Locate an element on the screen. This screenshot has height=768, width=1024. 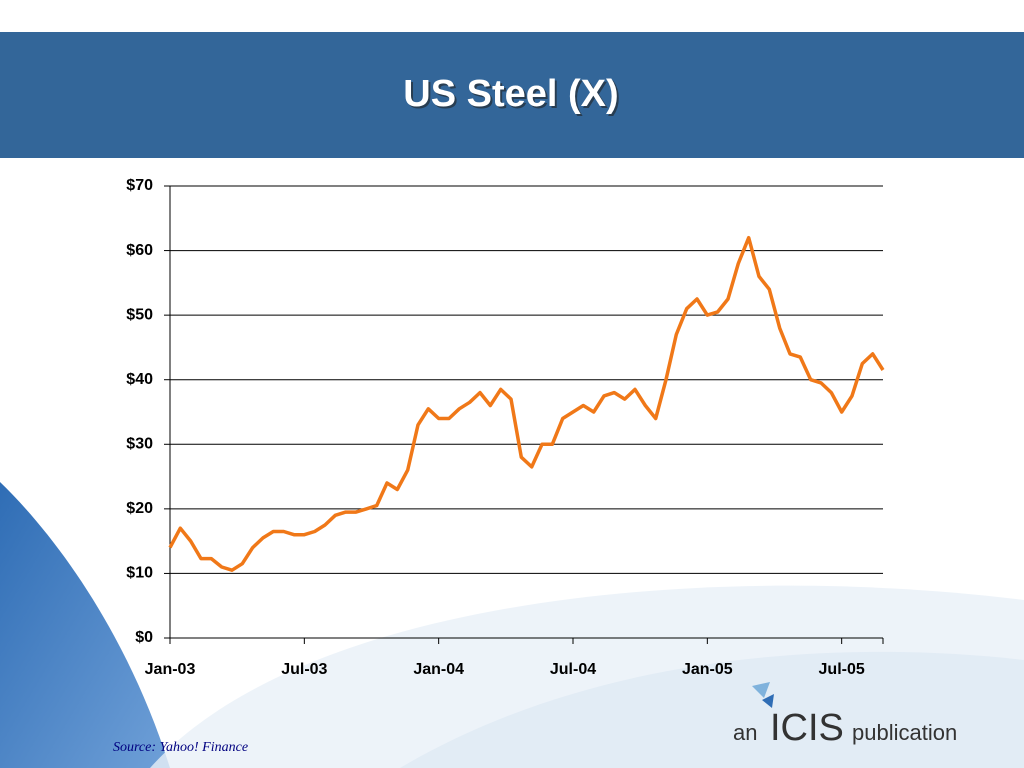
y-tick-label: $30 is located at coordinates (139, 444).